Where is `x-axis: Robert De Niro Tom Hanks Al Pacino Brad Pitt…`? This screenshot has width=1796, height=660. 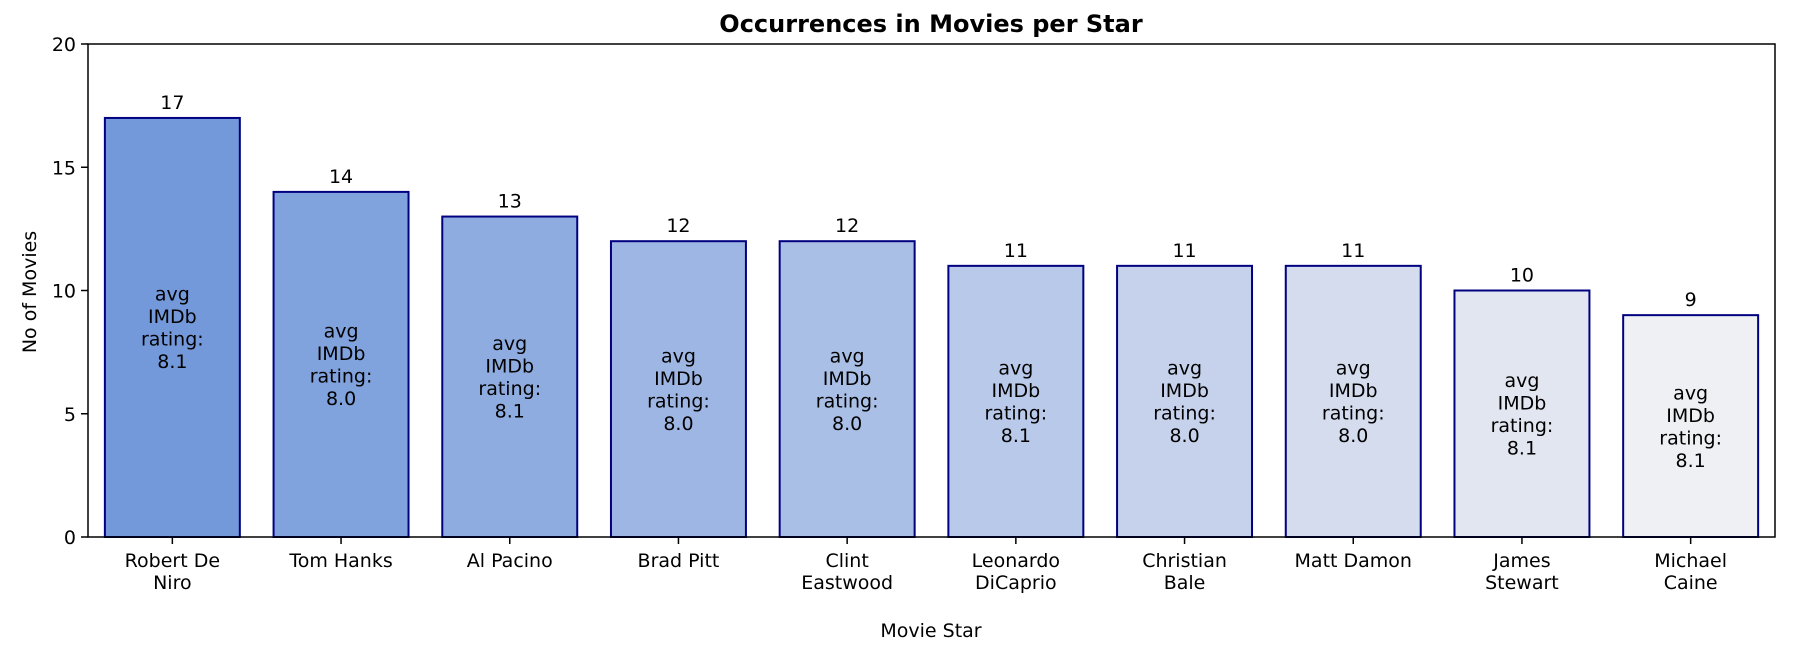 x-axis: Robert De Niro Tom Hanks Al Pacino Brad Pitt… is located at coordinates (926, 565).